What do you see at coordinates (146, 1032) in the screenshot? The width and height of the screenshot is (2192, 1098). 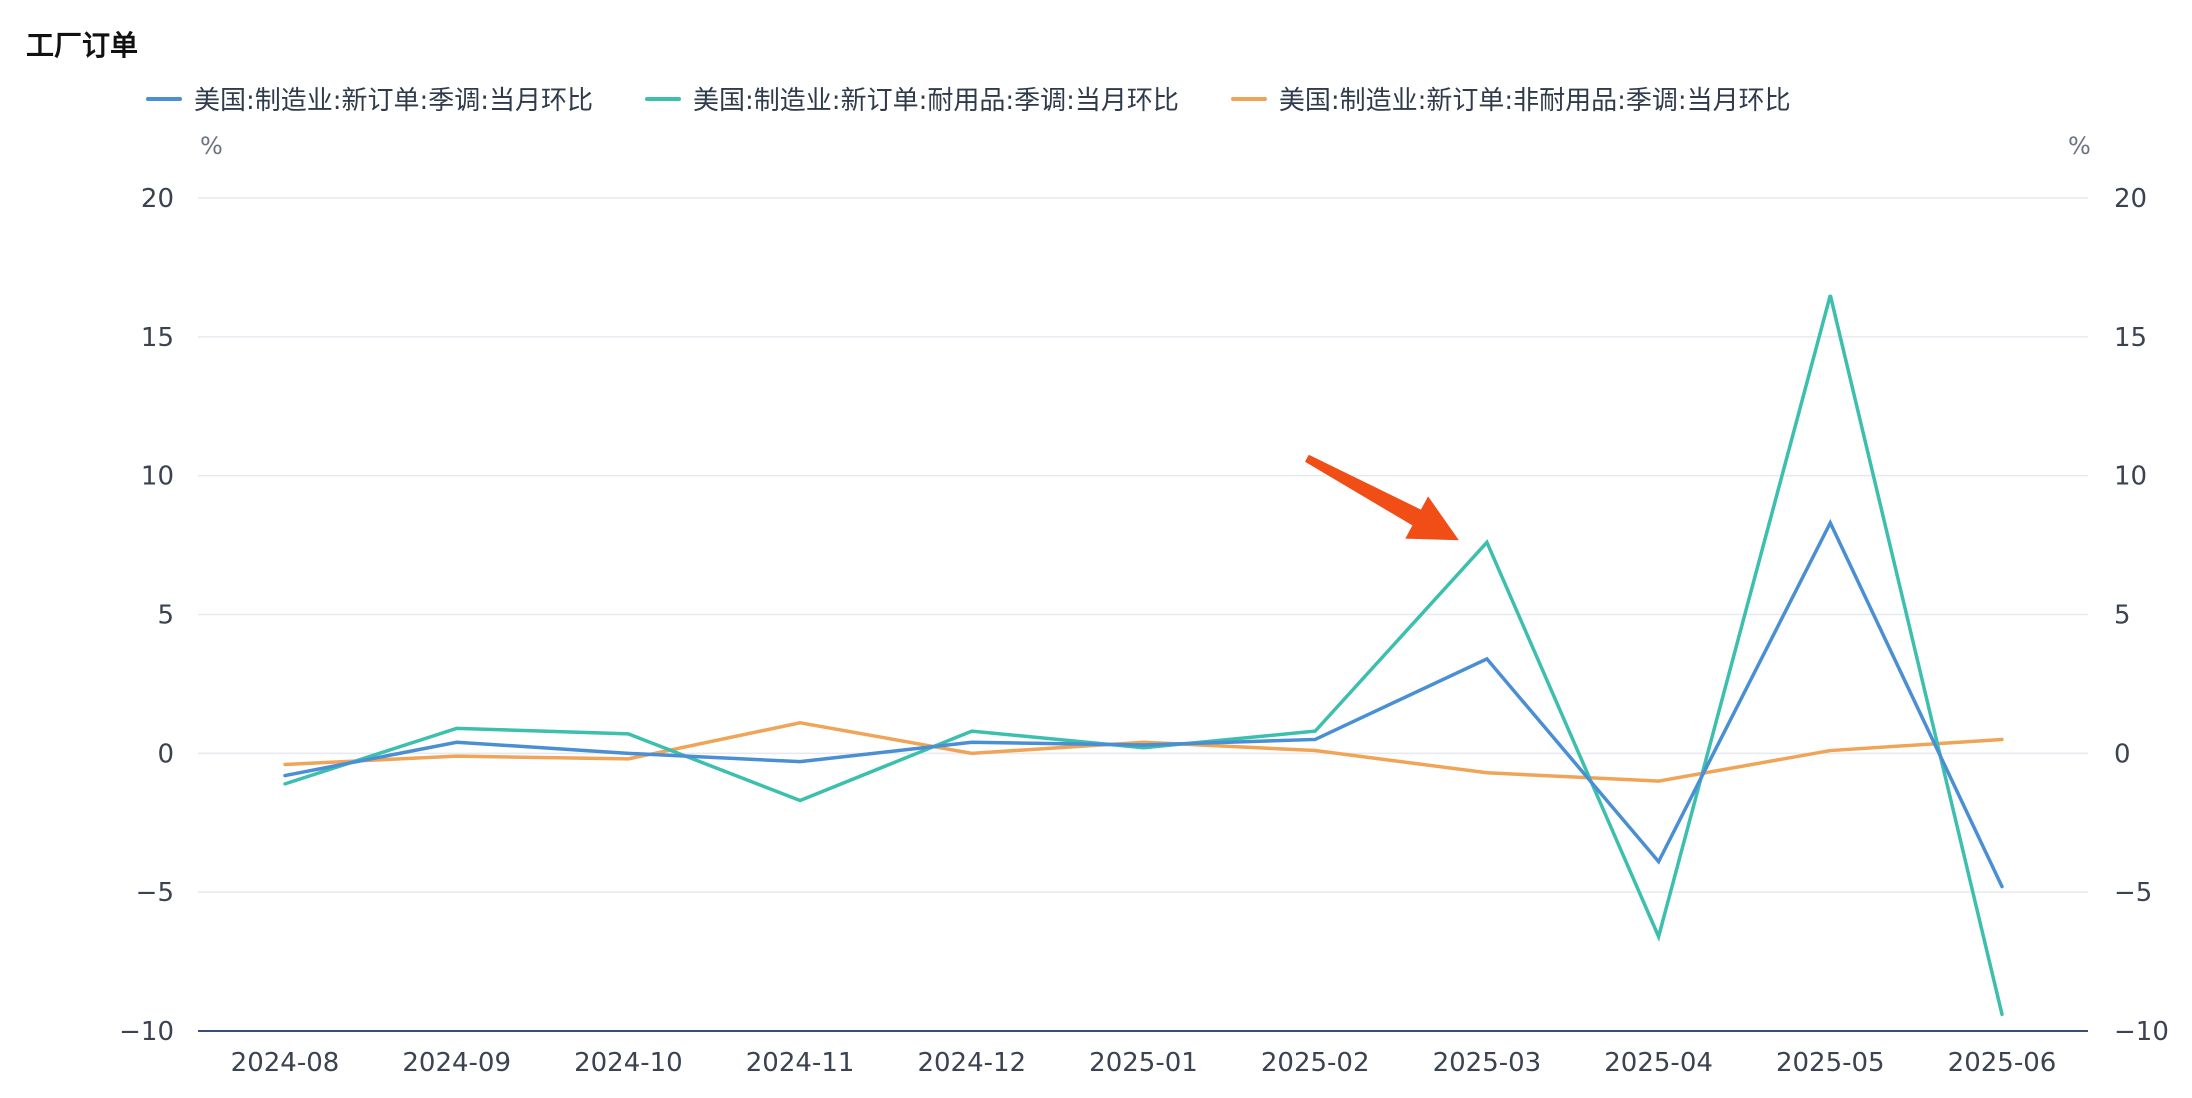 I see `y-tick-label-left: −10` at bounding box center [146, 1032].